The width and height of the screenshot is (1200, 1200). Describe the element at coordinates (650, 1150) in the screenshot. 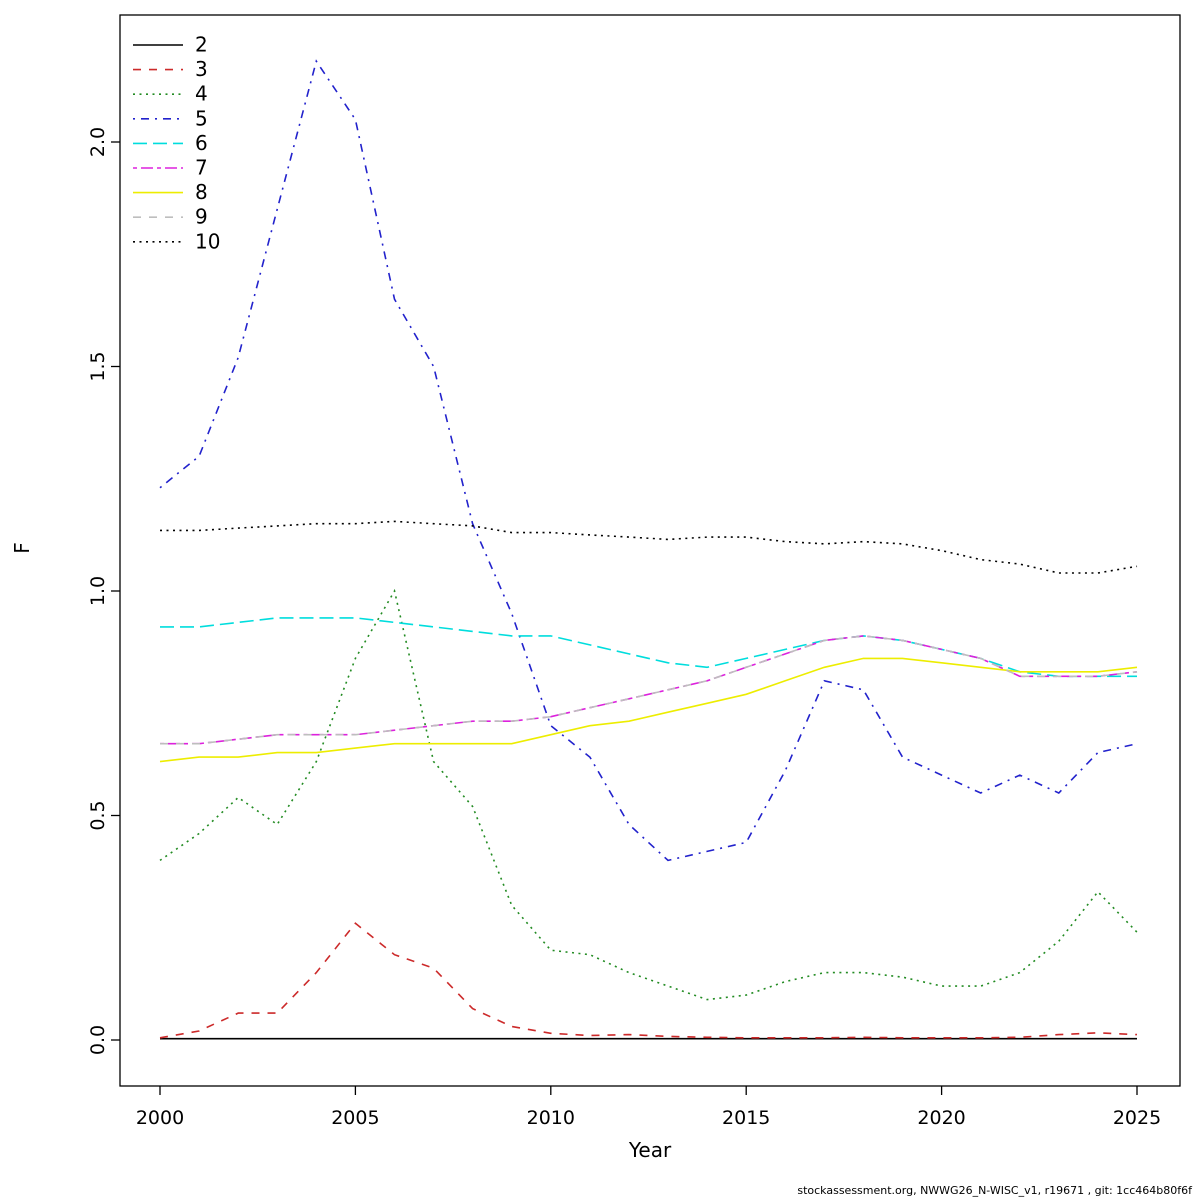

I see `x-axis-title: Year` at that location.